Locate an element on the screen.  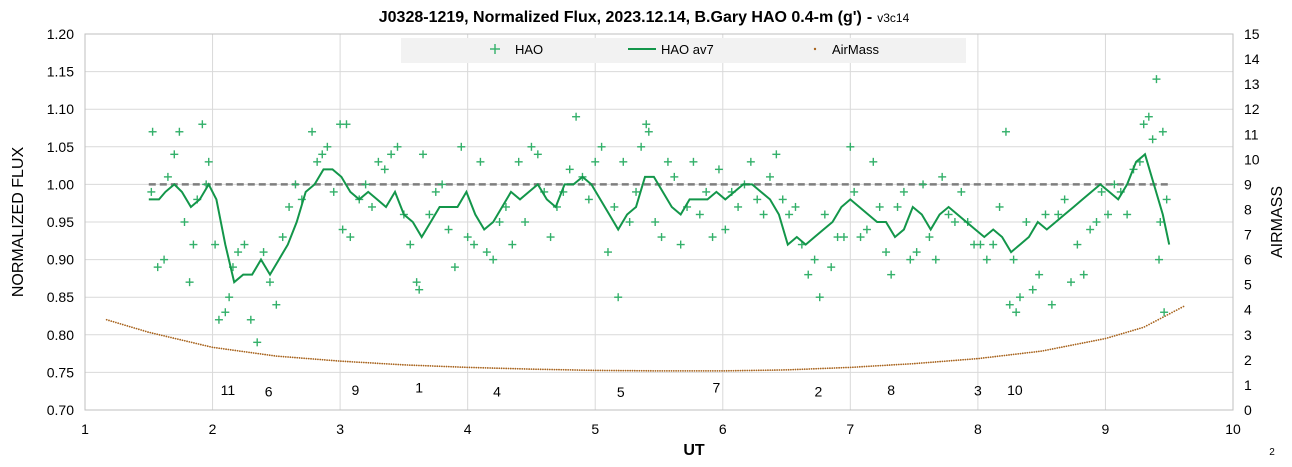
x-tick-label: 3 is located at coordinates (340, 429).